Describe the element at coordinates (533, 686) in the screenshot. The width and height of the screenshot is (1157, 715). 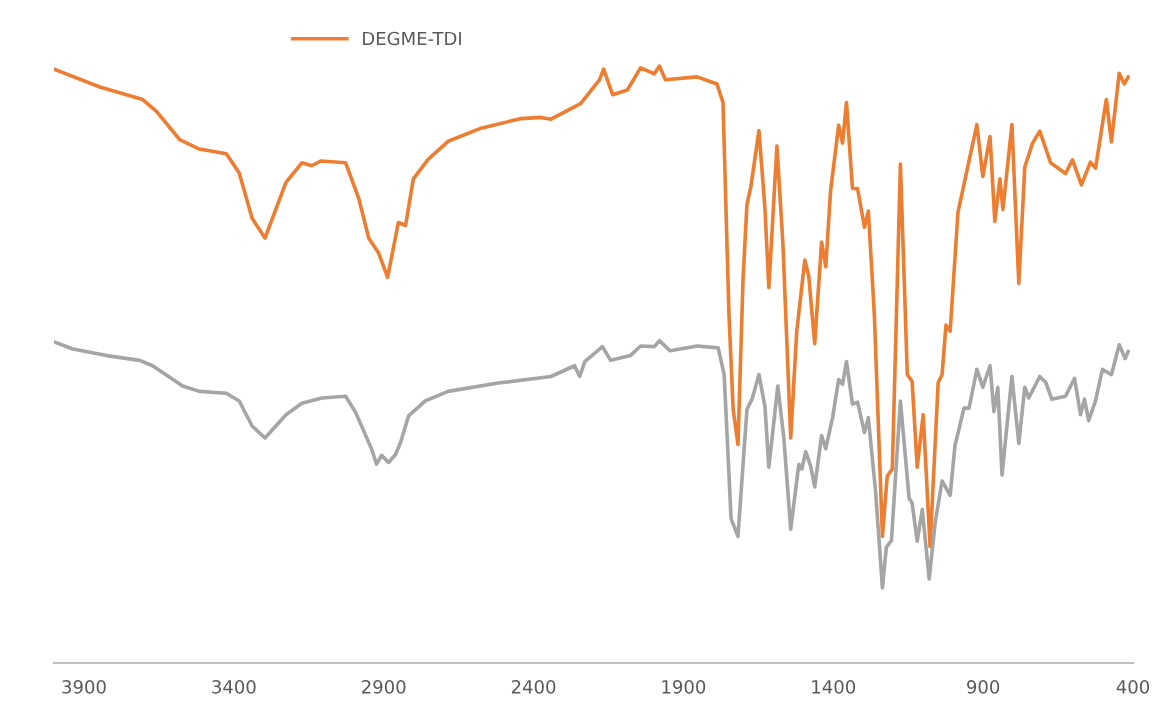
I see `x-tick-label: 2400` at that location.